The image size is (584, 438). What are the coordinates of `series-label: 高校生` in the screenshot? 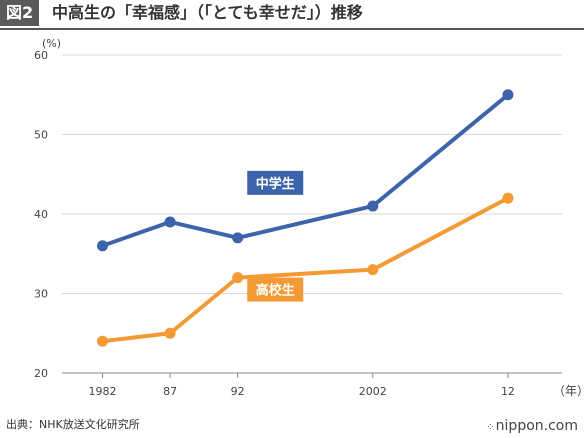 It's located at (275, 291).